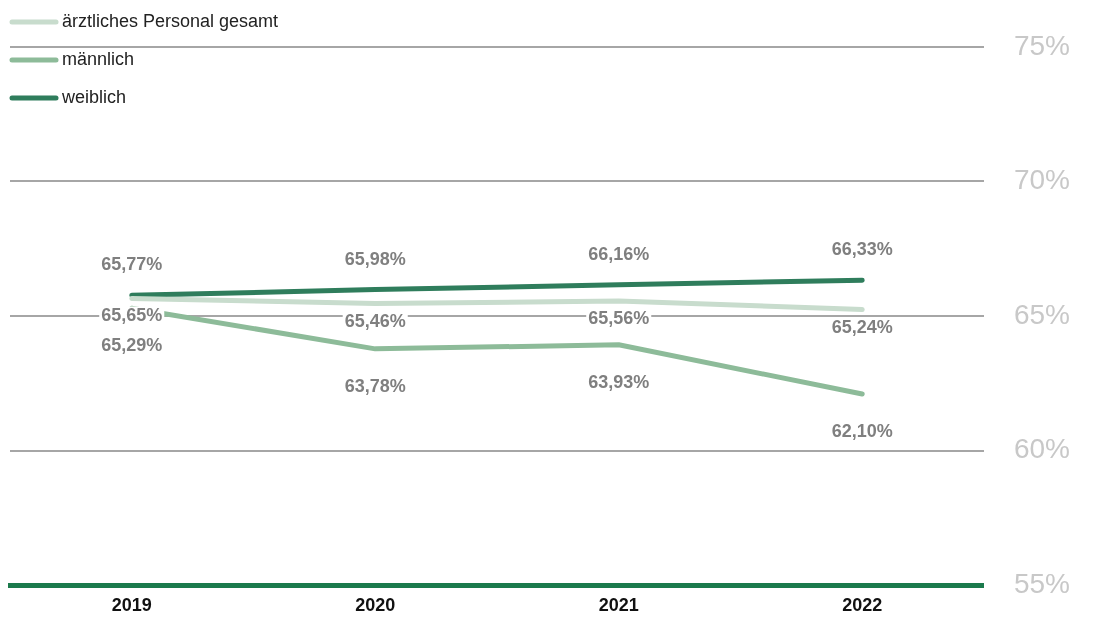 This screenshot has width=1110, height=632. What do you see at coordinates (618, 604) in the screenshot?
I see `x-tick-label: 2021` at bounding box center [618, 604].